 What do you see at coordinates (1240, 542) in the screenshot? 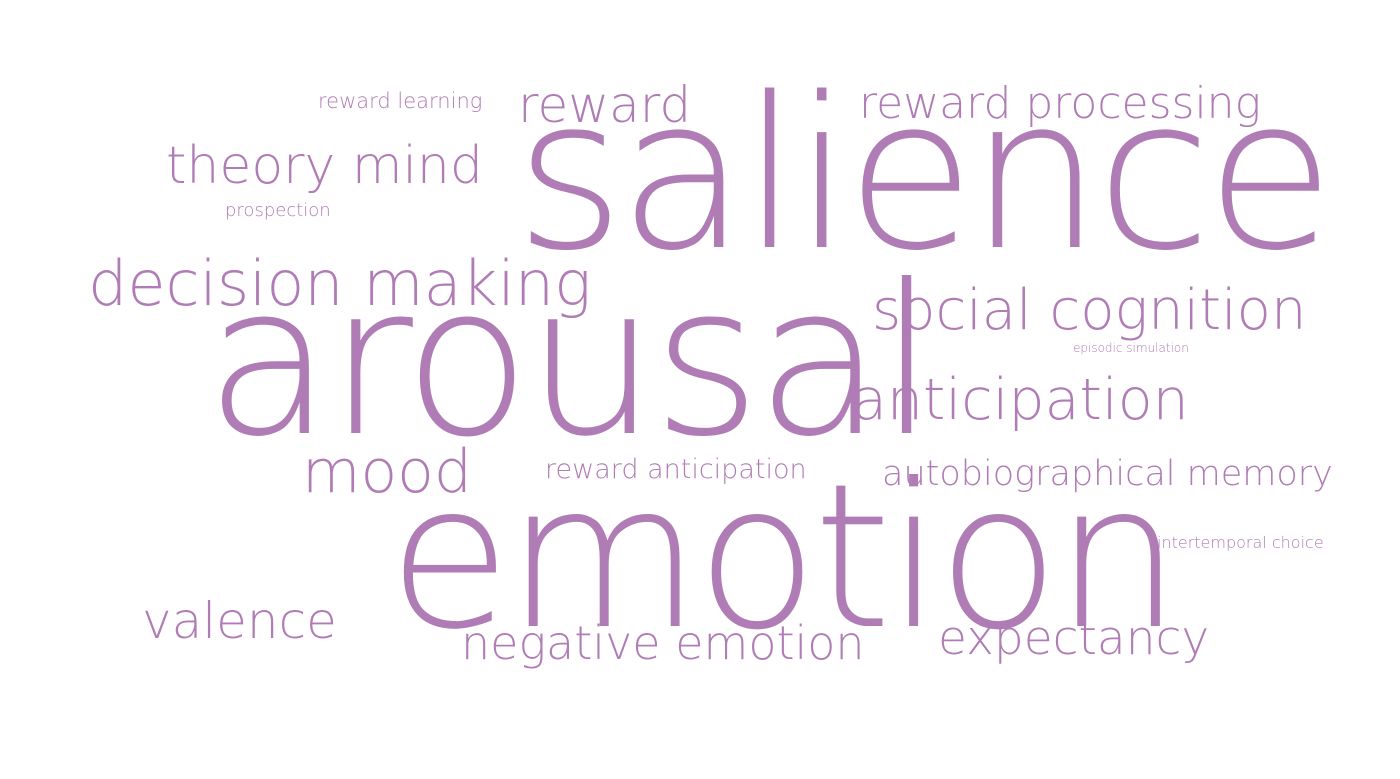
I see `word-intertemporal-choice: intertemporal choice` at bounding box center [1240, 542].